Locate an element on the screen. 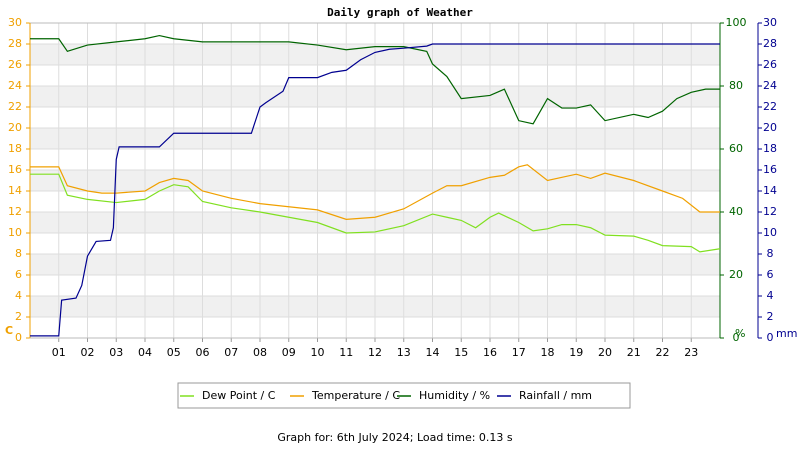  y2-tick-label: 20 is located at coordinates (736, 274).